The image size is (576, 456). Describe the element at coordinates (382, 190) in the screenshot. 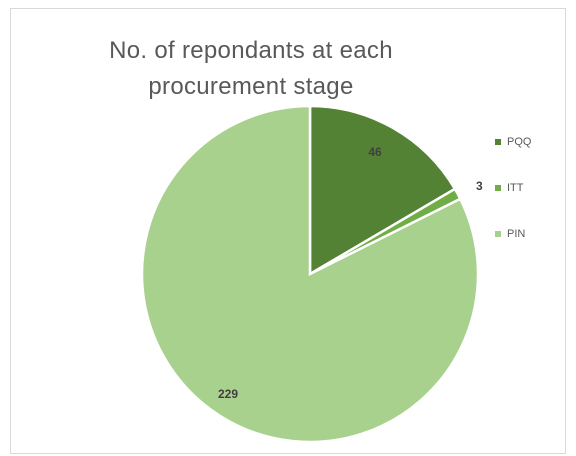

I see `pie-slice-pqq` at that location.